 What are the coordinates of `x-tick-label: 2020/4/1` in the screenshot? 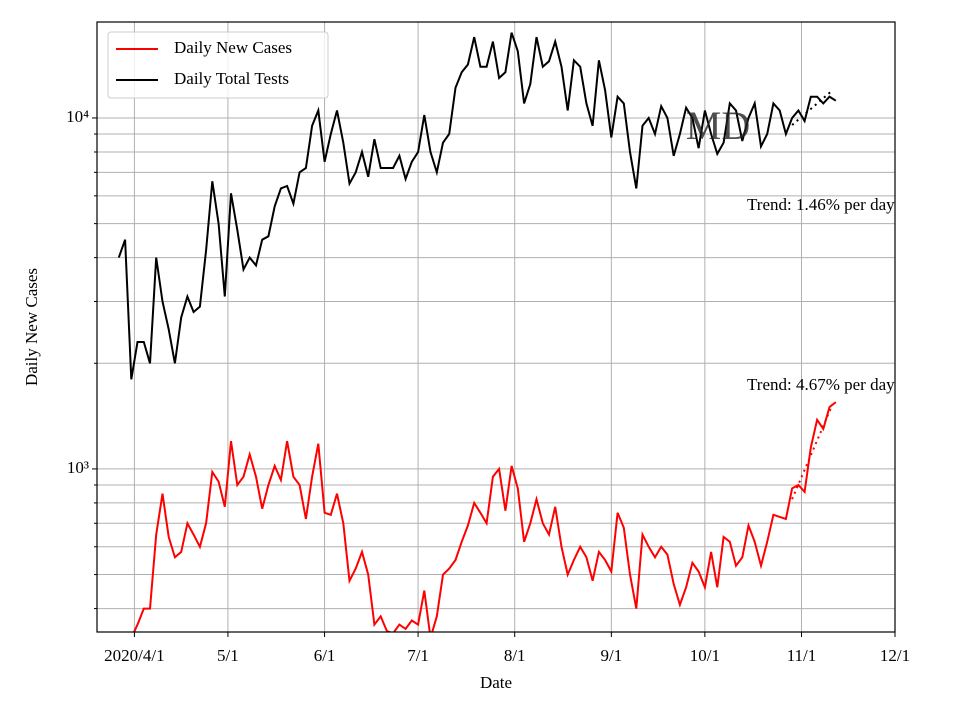 It's located at (134, 655).